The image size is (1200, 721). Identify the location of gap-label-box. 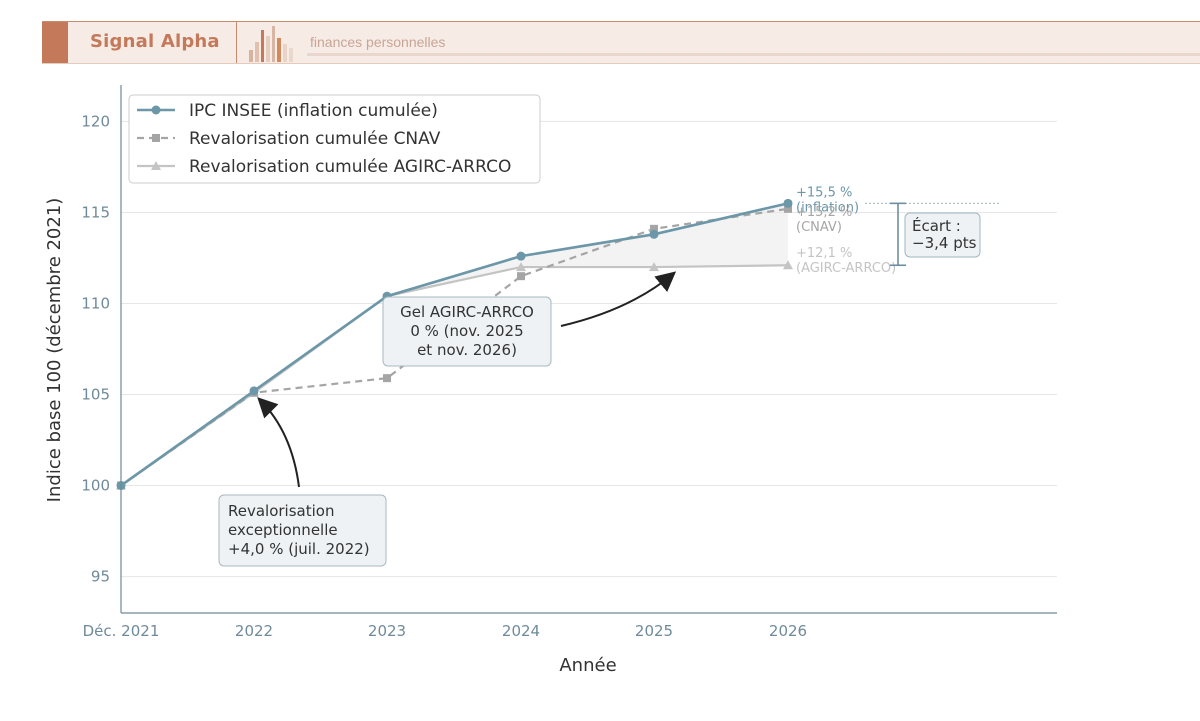
(942, 235).